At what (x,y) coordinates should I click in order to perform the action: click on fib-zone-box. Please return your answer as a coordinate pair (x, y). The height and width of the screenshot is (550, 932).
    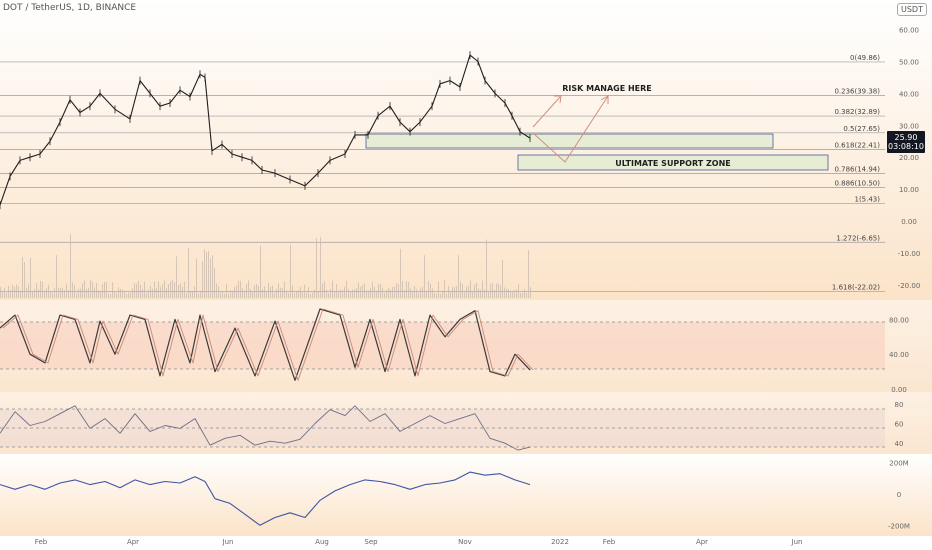
    Looking at the image, I should click on (569, 141).